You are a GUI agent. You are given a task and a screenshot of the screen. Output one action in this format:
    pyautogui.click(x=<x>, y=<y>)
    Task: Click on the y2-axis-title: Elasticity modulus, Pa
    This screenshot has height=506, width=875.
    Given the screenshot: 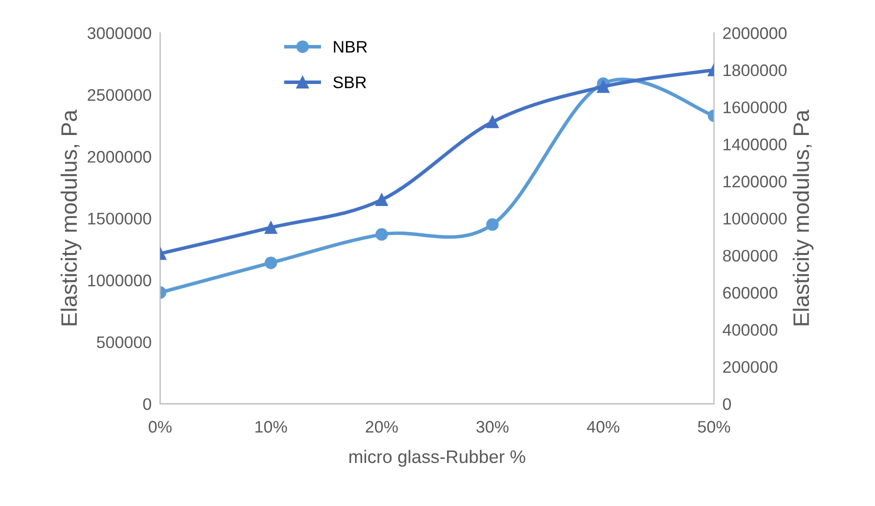 What is the action you would take?
    pyautogui.click(x=803, y=218)
    